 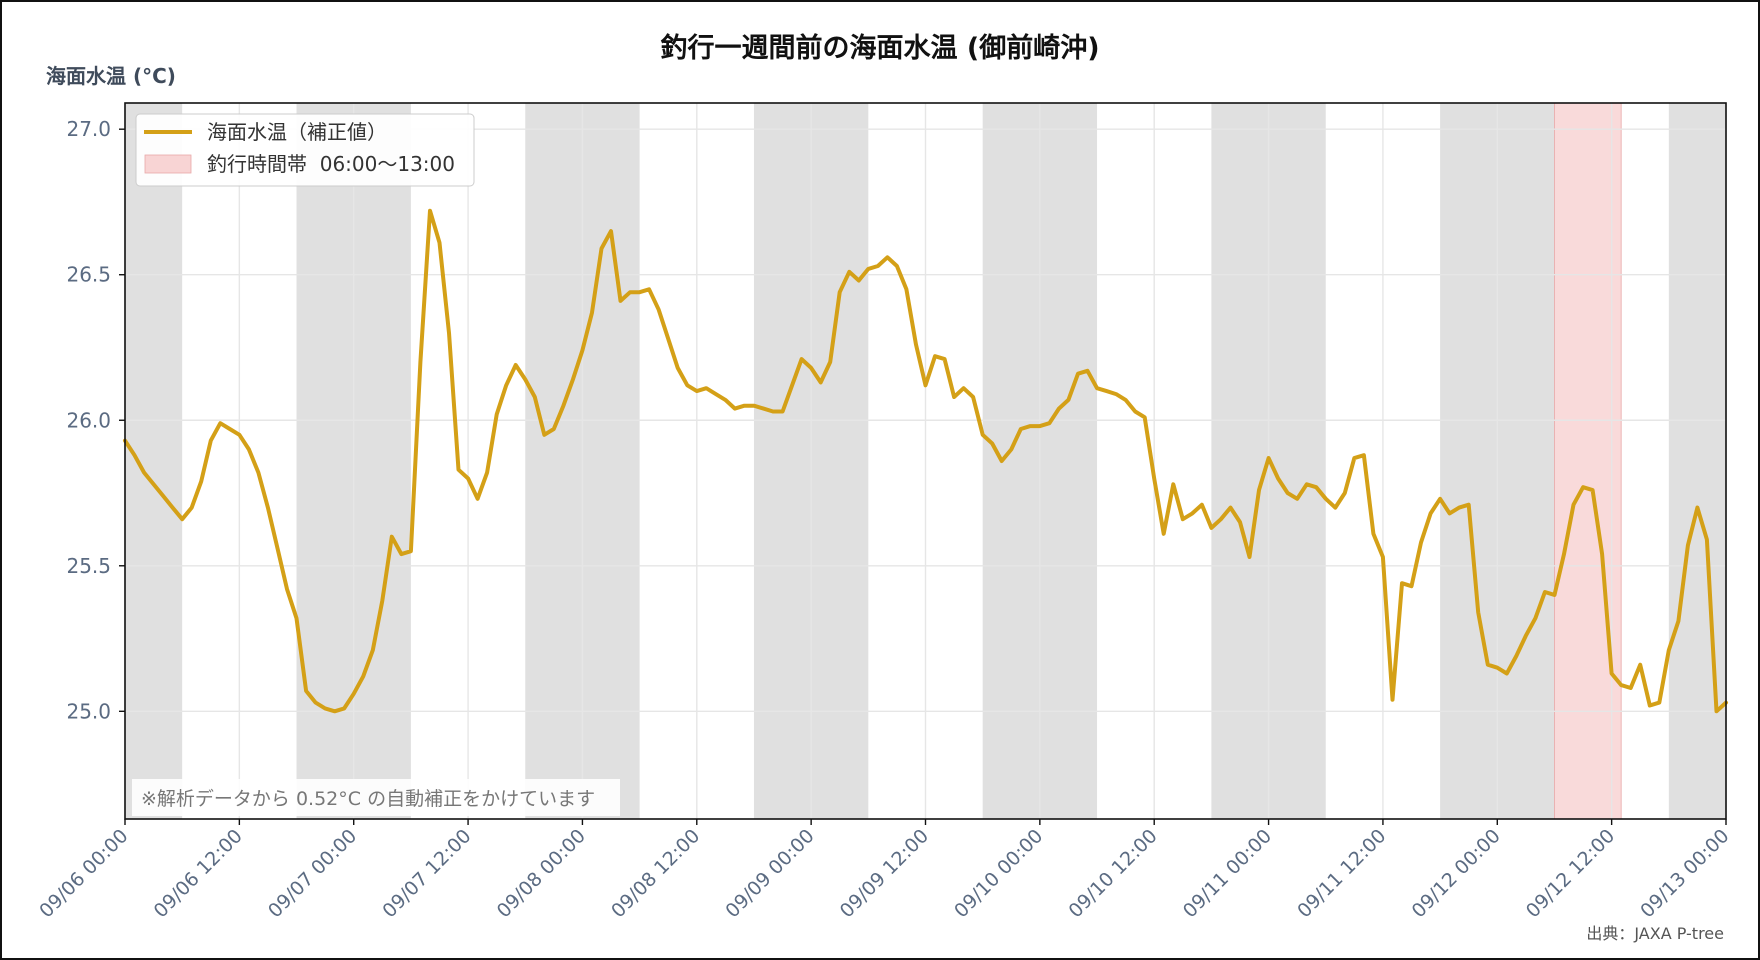 I want to click on x-tick-label: 09/06 00:00, so click(x=83, y=873).